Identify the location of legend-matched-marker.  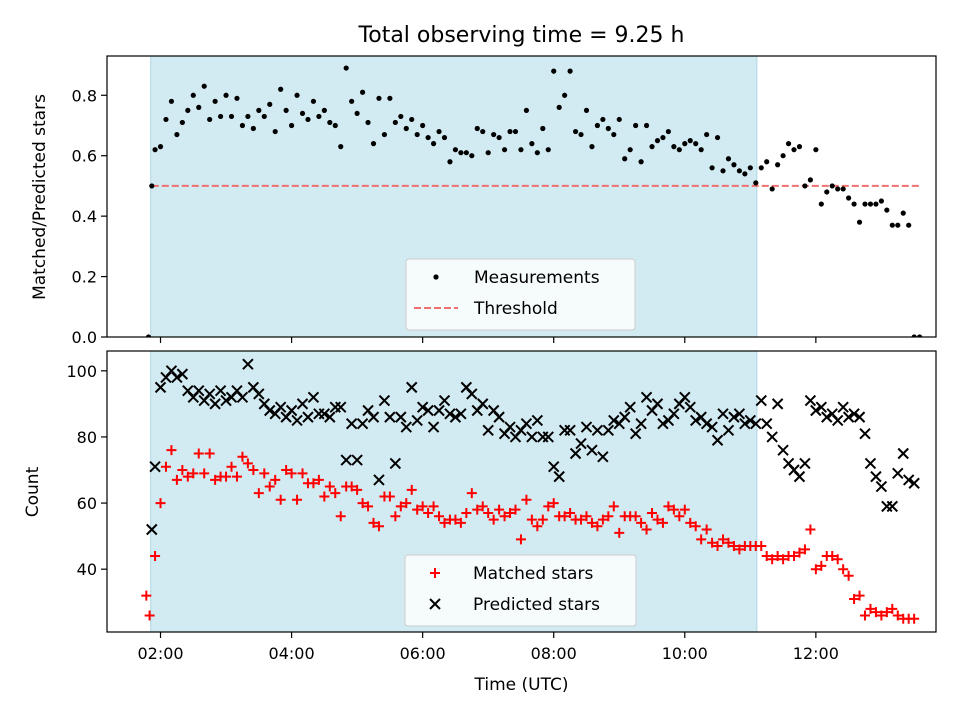
(435, 573).